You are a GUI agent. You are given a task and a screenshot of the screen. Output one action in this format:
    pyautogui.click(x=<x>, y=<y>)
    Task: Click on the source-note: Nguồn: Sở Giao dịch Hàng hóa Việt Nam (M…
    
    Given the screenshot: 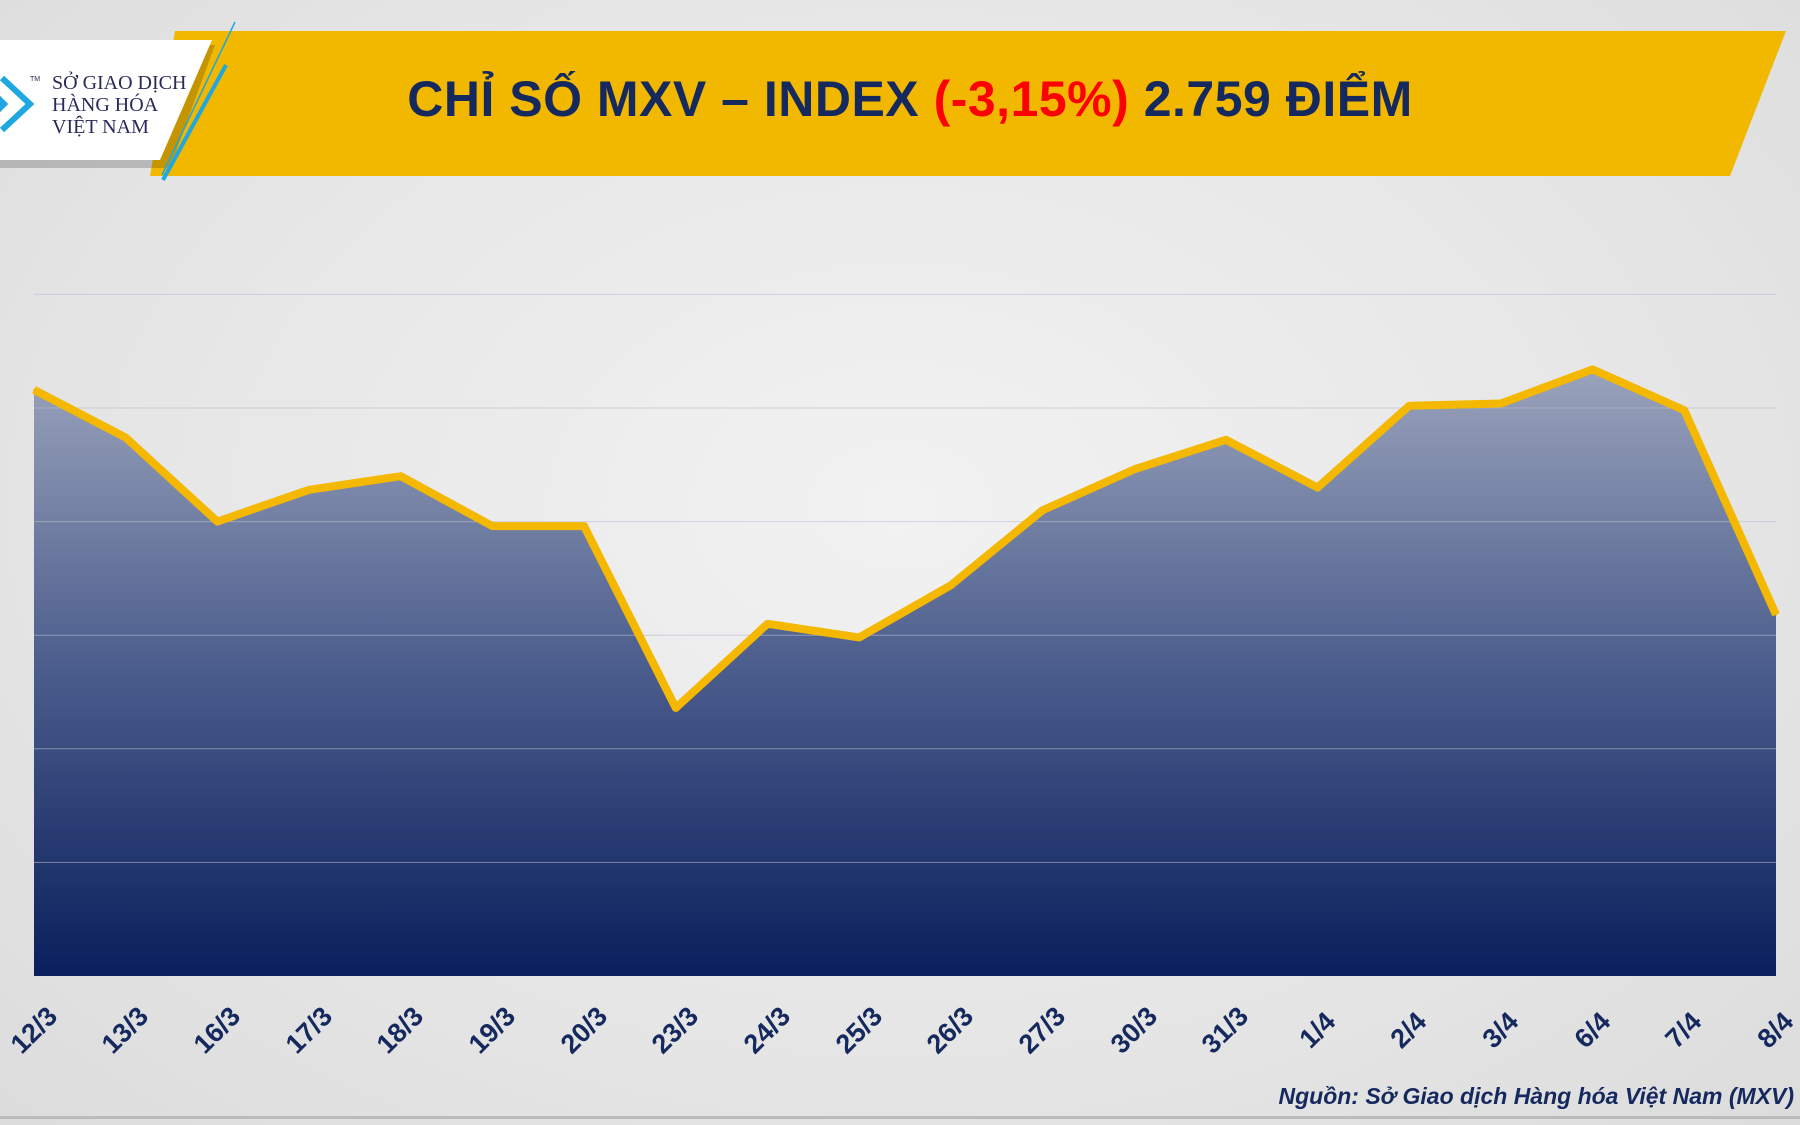 What is the action you would take?
    pyautogui.click(x=1536, y=1096)
    